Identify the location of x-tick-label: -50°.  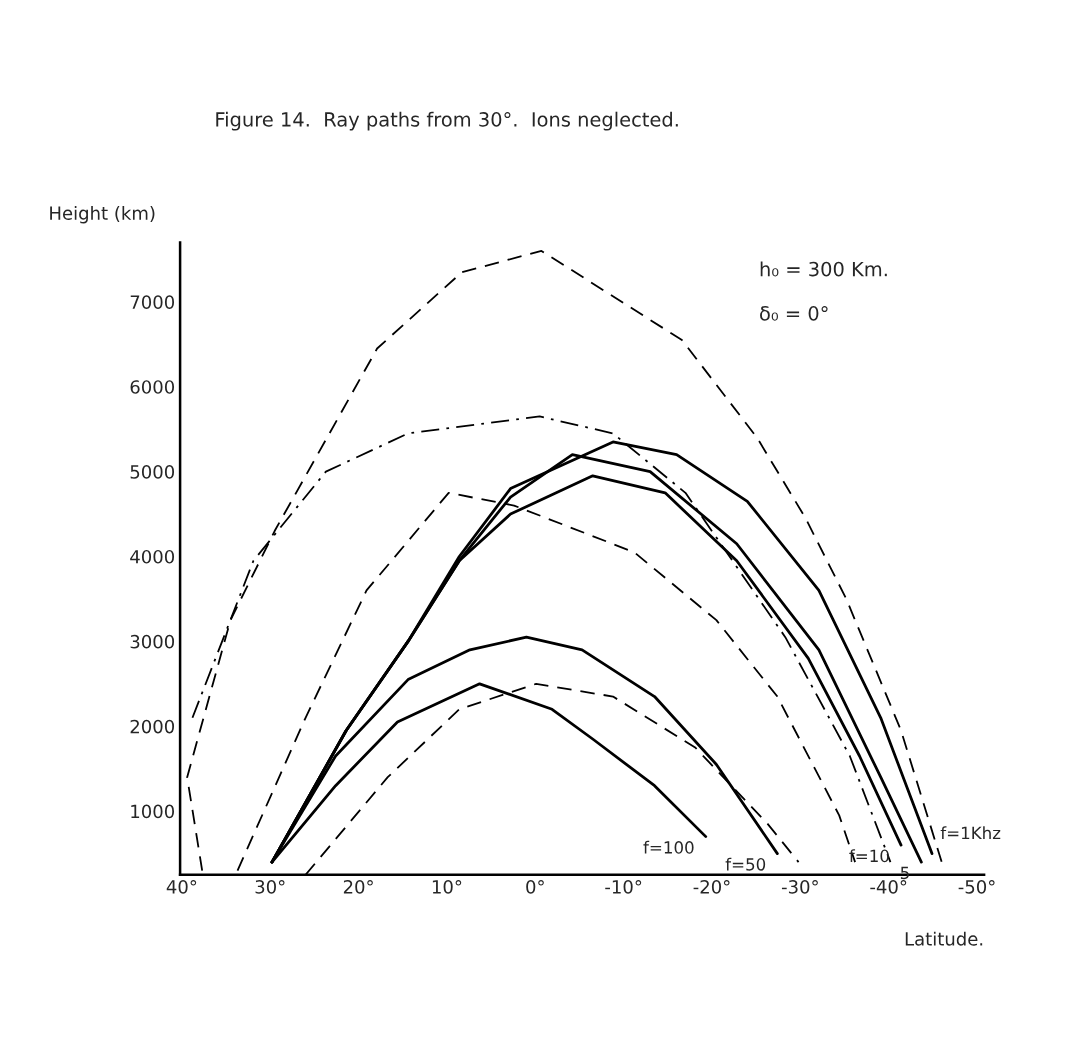
(976, 887).